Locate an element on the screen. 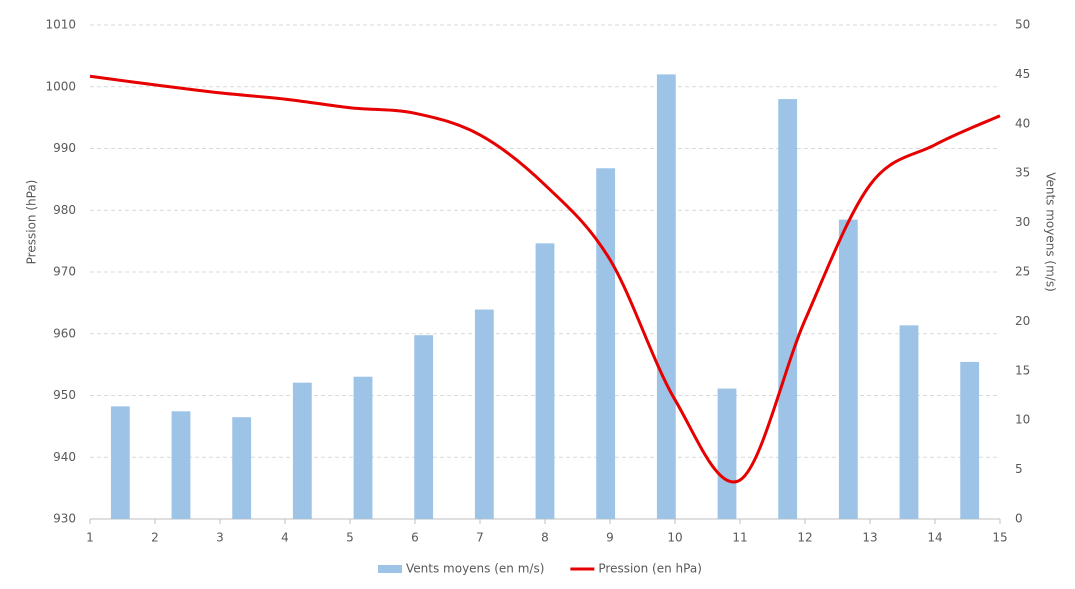 This screenshot has height=589, width=1075. y-tick-label: 1010 is located at coordinates (60, 25).